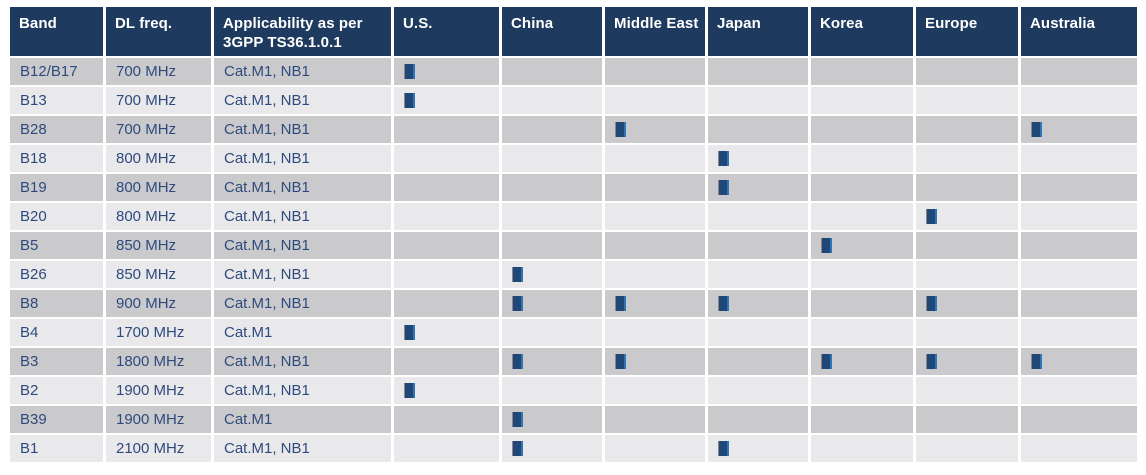 Image resolution: width=1146 pixels, height=475 pixels. Describe the element at coordinates (862, 31) in the screenshot. I see `column-header-korea: Korea` at that location.